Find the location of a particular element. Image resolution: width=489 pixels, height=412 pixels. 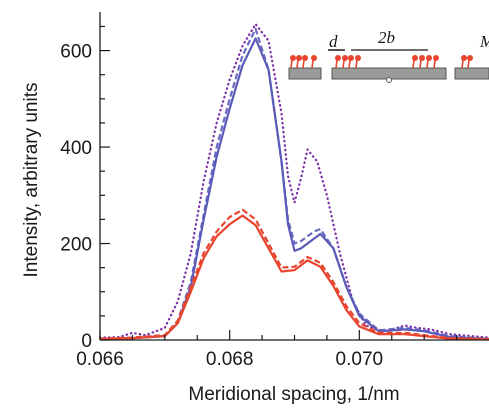

inset-label-2b: 2b is located at coordinates (386, 37).